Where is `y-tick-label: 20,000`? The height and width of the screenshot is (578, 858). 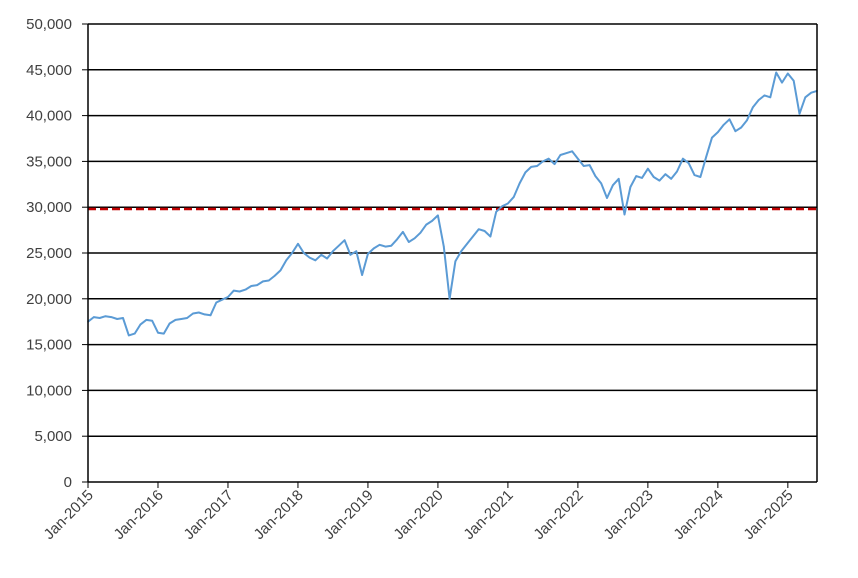 y-tick-label: 20,000 is located at coordinates (49, 299).